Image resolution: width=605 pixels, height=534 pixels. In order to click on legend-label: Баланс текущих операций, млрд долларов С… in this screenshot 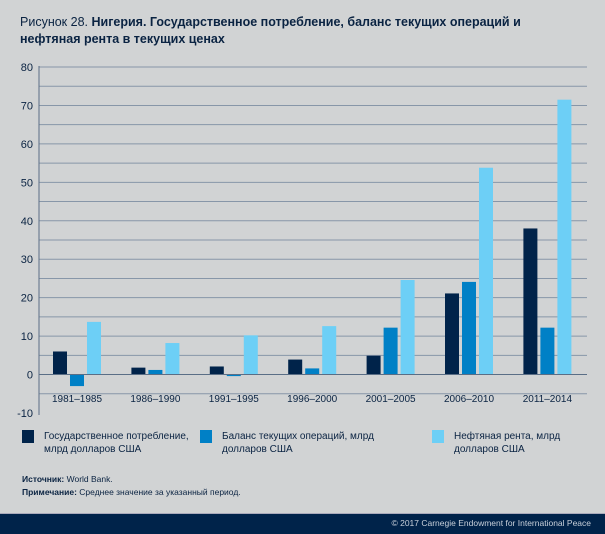, I will do `click(298, 443)`.